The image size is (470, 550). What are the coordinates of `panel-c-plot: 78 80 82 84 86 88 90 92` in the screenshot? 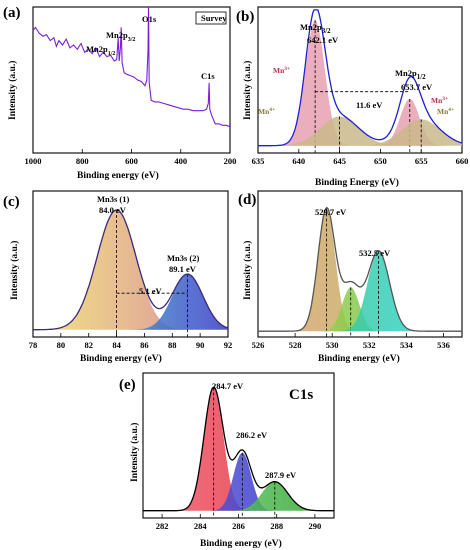 It's located at (131, 270).